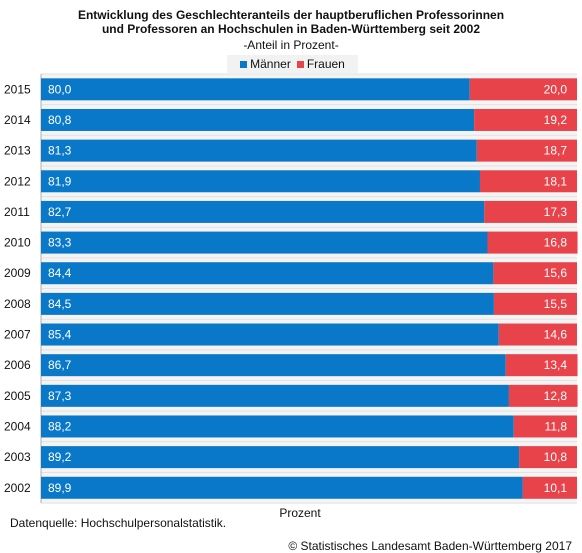 Image resolution: width=582 pixels, height=553 pixels. What do you see at coordinates (556, 181) in the screenshot?
I see `data-label-frauen-2012: 18,1` at bounding box center [556, 181].